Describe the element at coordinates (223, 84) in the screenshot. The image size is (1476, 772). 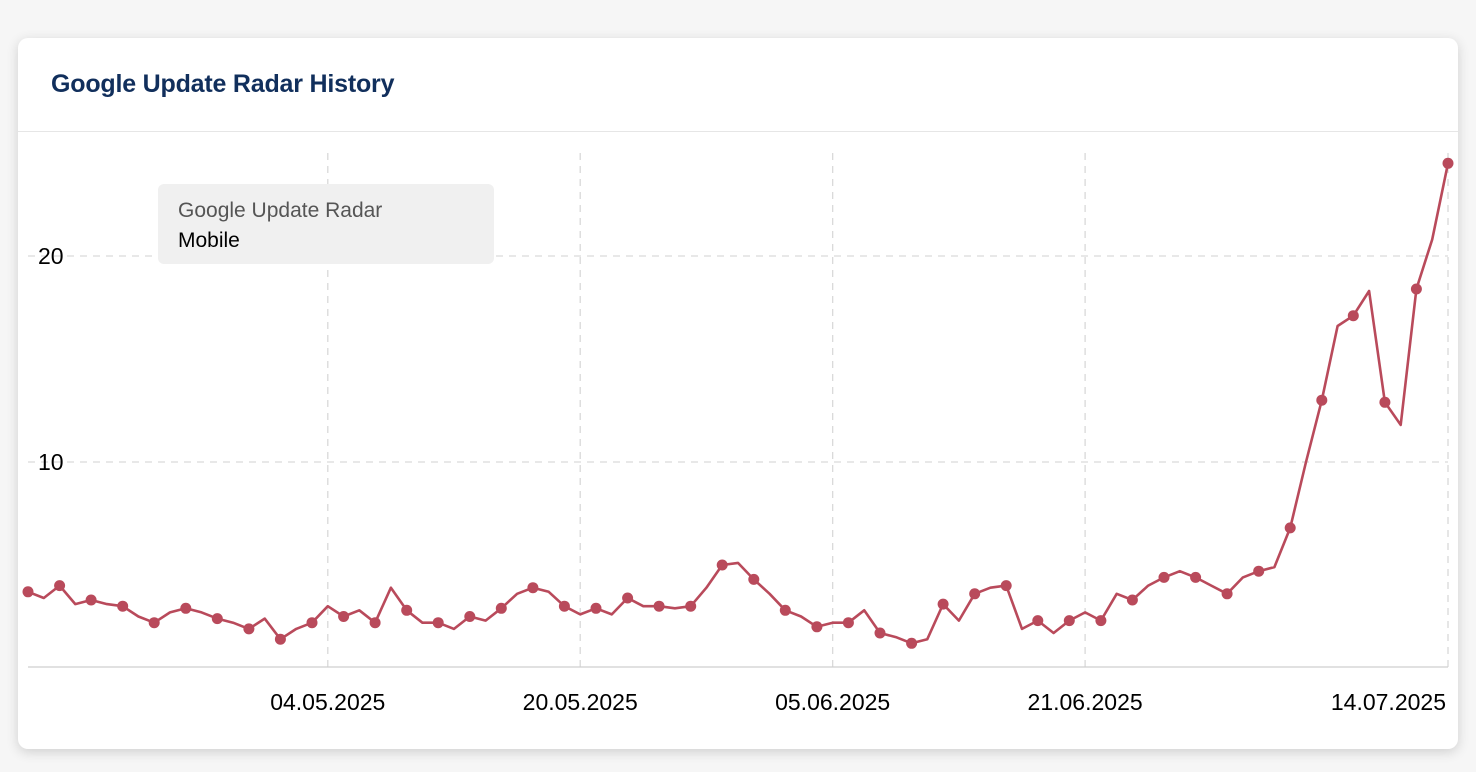
I see `card-title: Google Update Radar History` at that location.